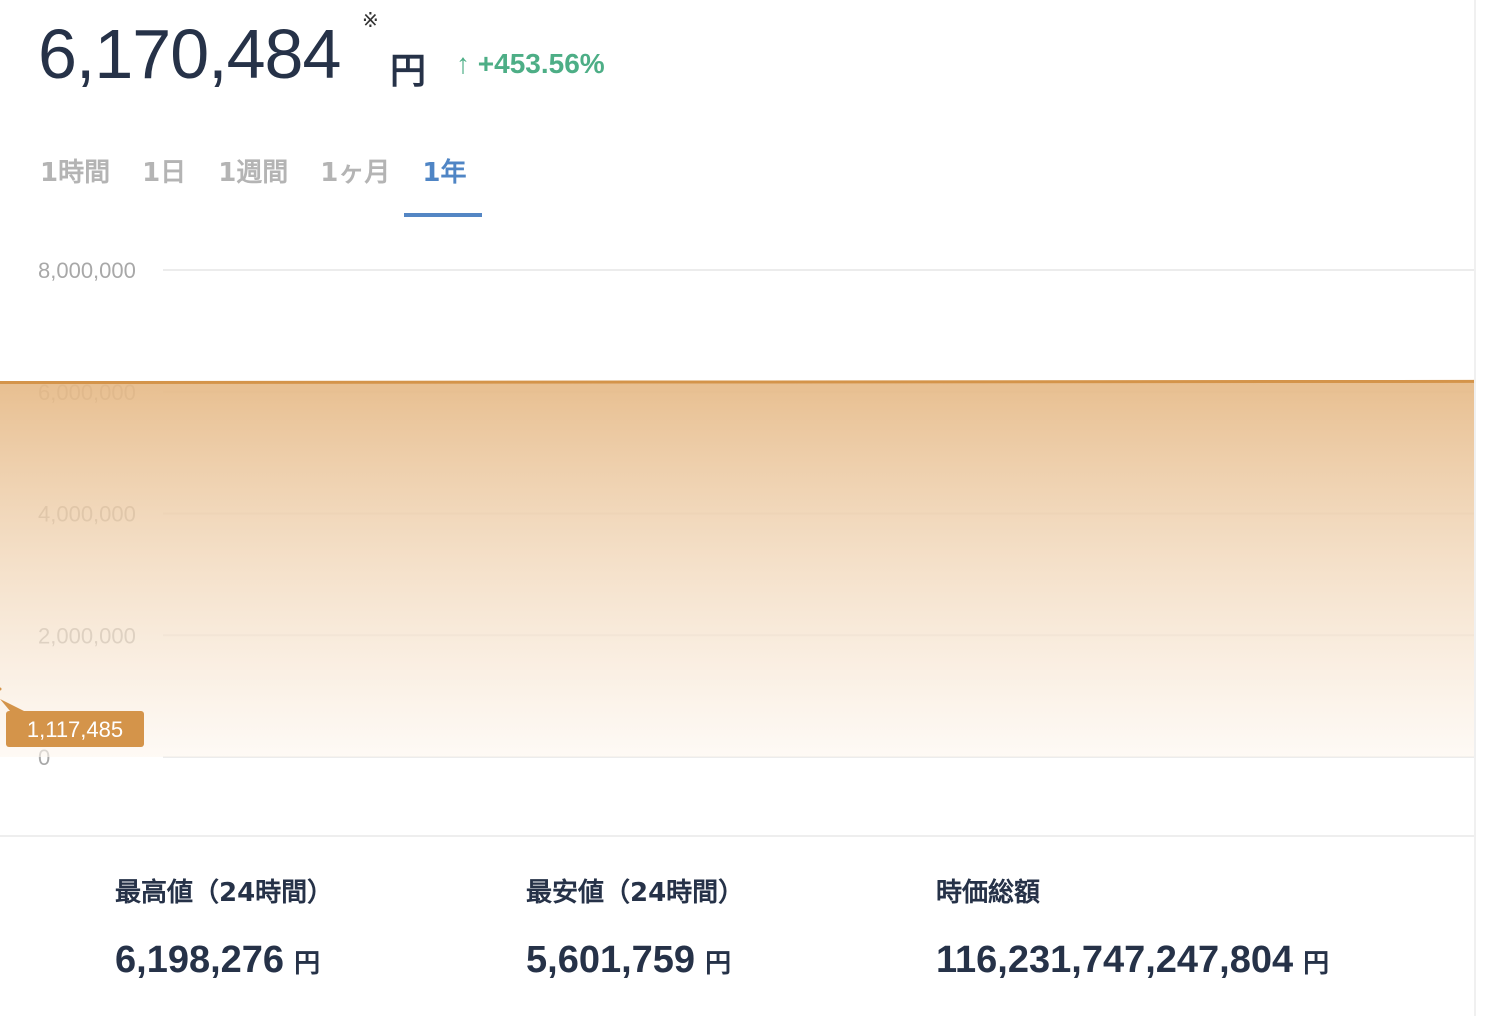 This screenshot has height=1016, width=1486. What do you see at coordinates (355, 173) in the screenshot?
I see `tab-1-month: 1ヶ月` at bounding box center [355, 173].